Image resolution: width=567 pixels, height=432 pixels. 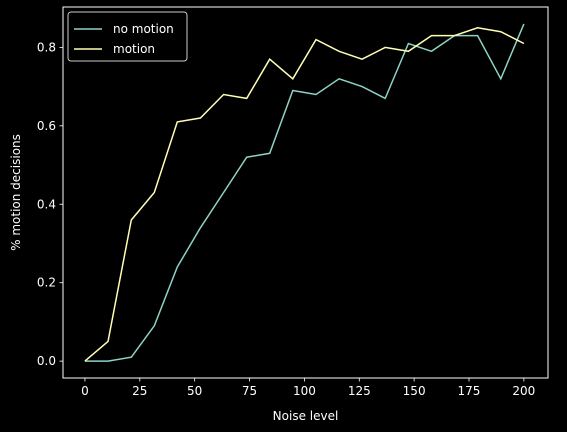 I want to click on x-tick-label: 75, so click(x=249, y=391).